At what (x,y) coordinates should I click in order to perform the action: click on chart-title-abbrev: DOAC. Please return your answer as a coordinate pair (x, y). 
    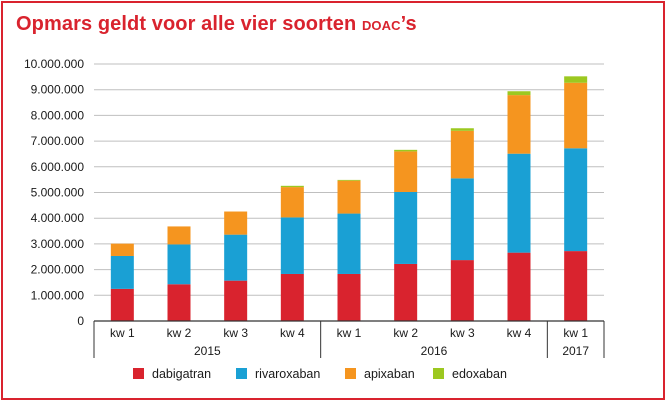
    Looking at the image, I should click on (381, 25).